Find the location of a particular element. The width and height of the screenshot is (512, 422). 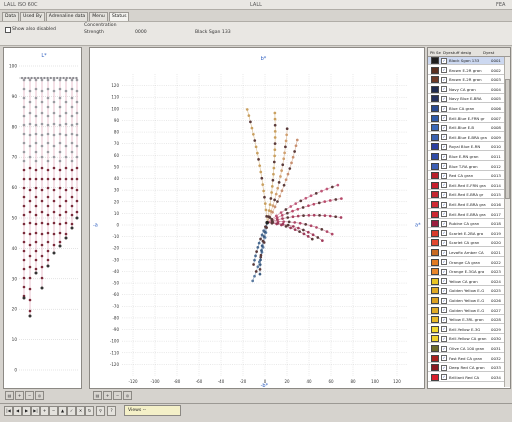

legend-row: ✓ Brill.Yellow E-3G 0029 is located at coordinates (466, 329).